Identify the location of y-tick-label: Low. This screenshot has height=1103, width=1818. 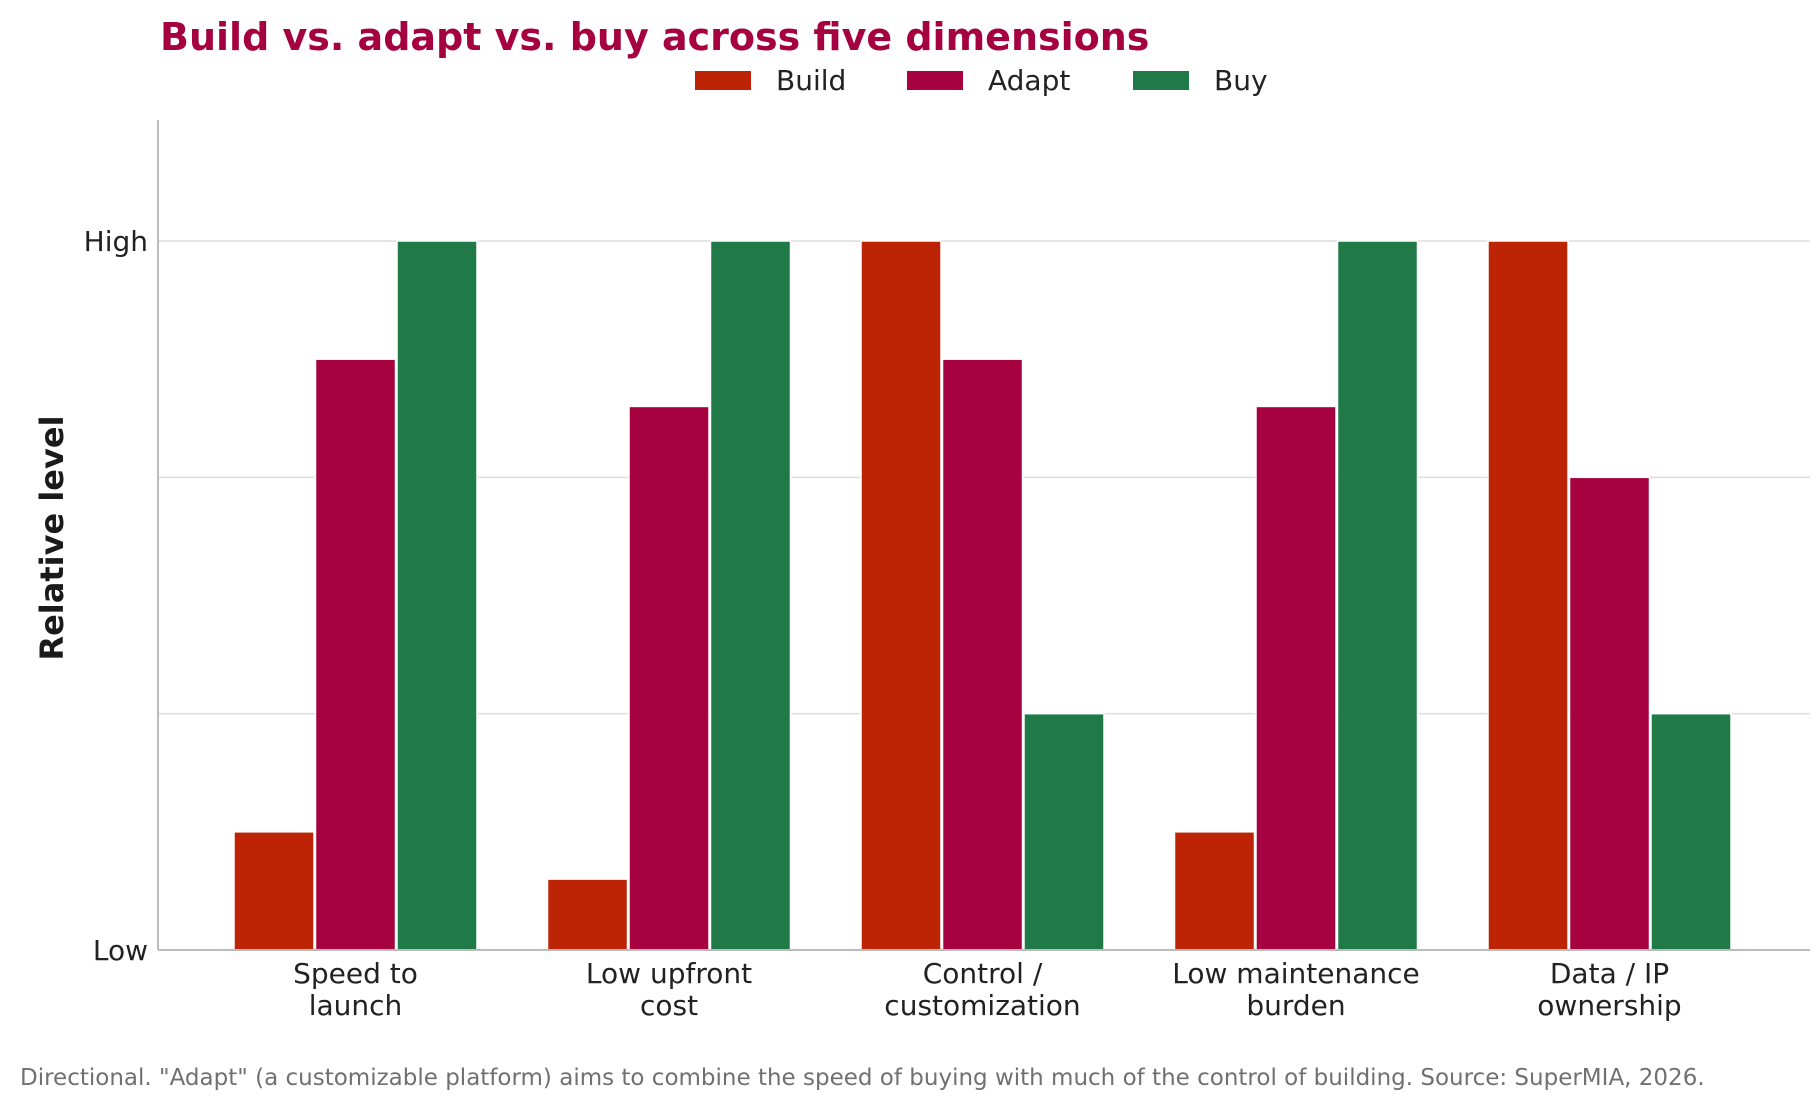
(120, 950).